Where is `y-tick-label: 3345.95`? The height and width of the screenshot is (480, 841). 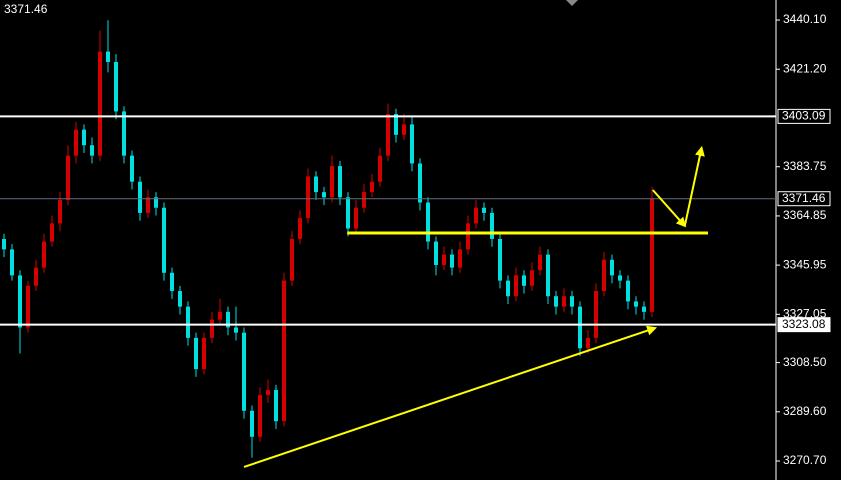 y-tick-label: 3345.95 is located at coordinates (805, 264).